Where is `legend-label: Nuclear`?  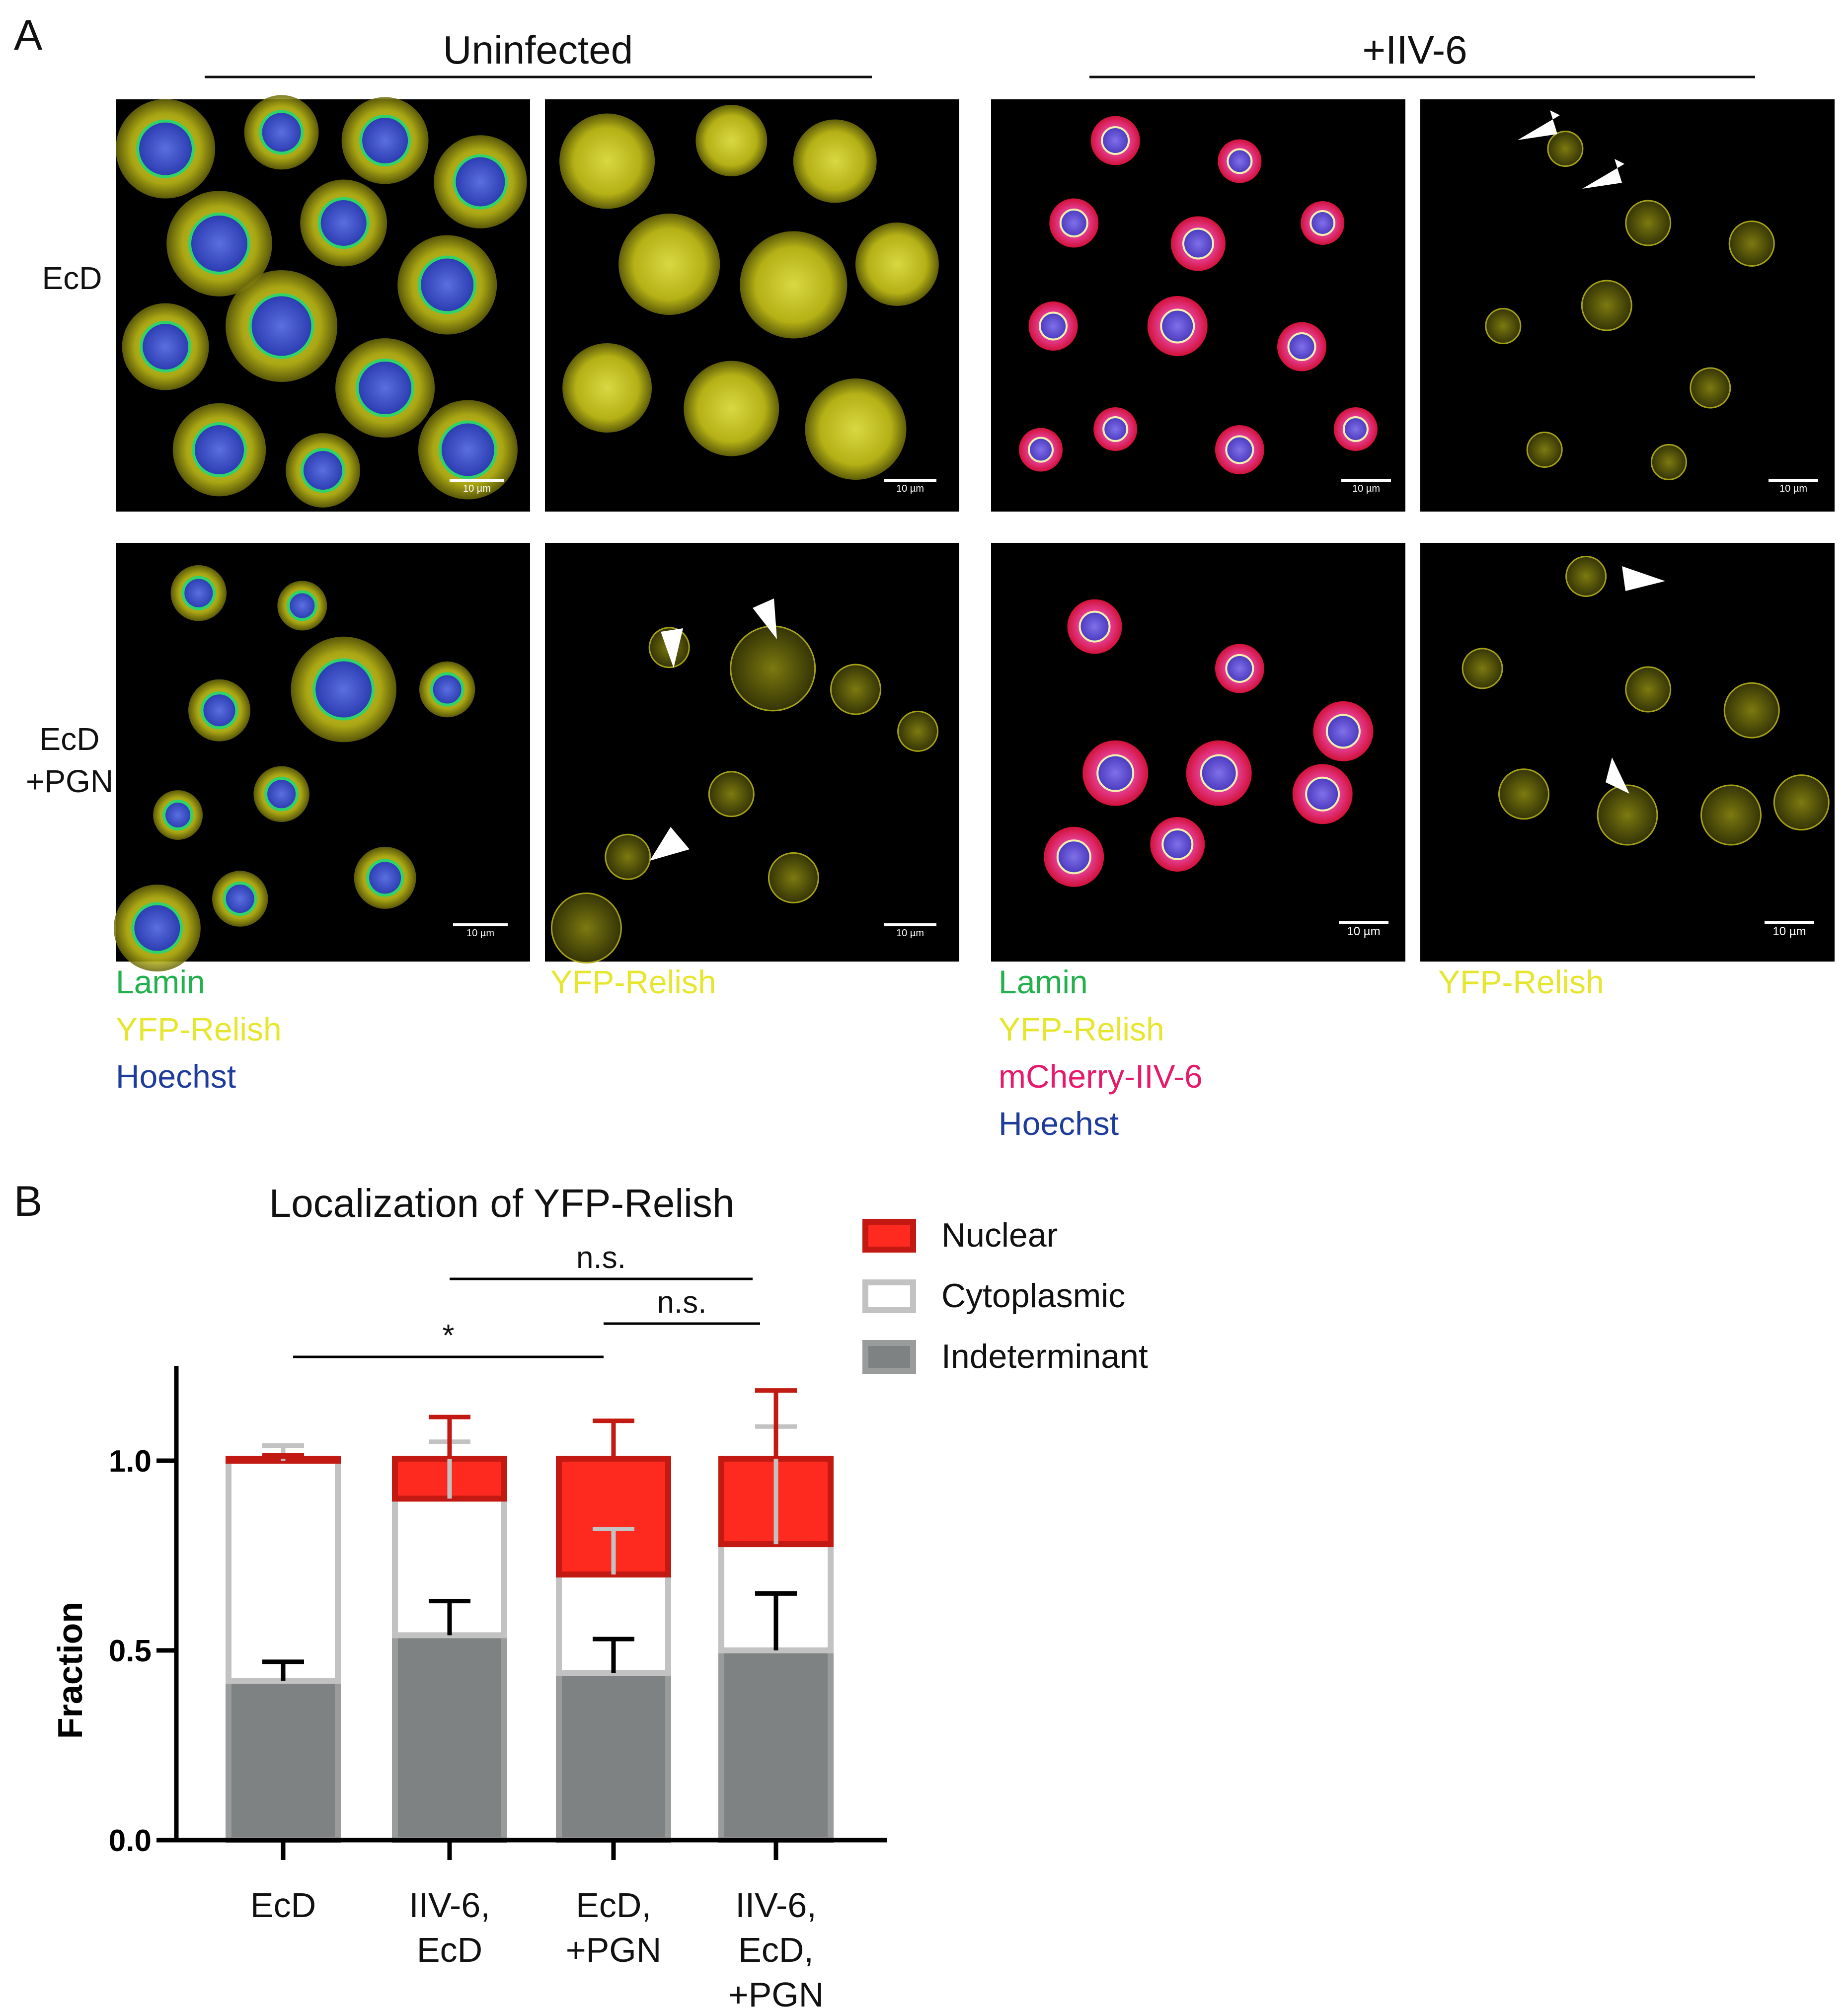
legend-label: Nuclear is located at coordinates (1000, 1235).